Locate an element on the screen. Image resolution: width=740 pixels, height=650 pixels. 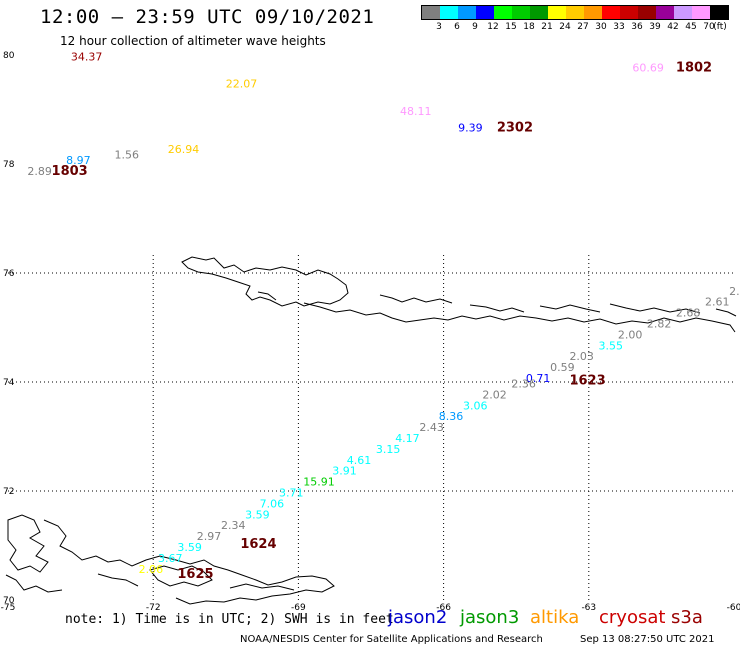
wave-height-label: 7.06 is located at coordinates (272, 503).